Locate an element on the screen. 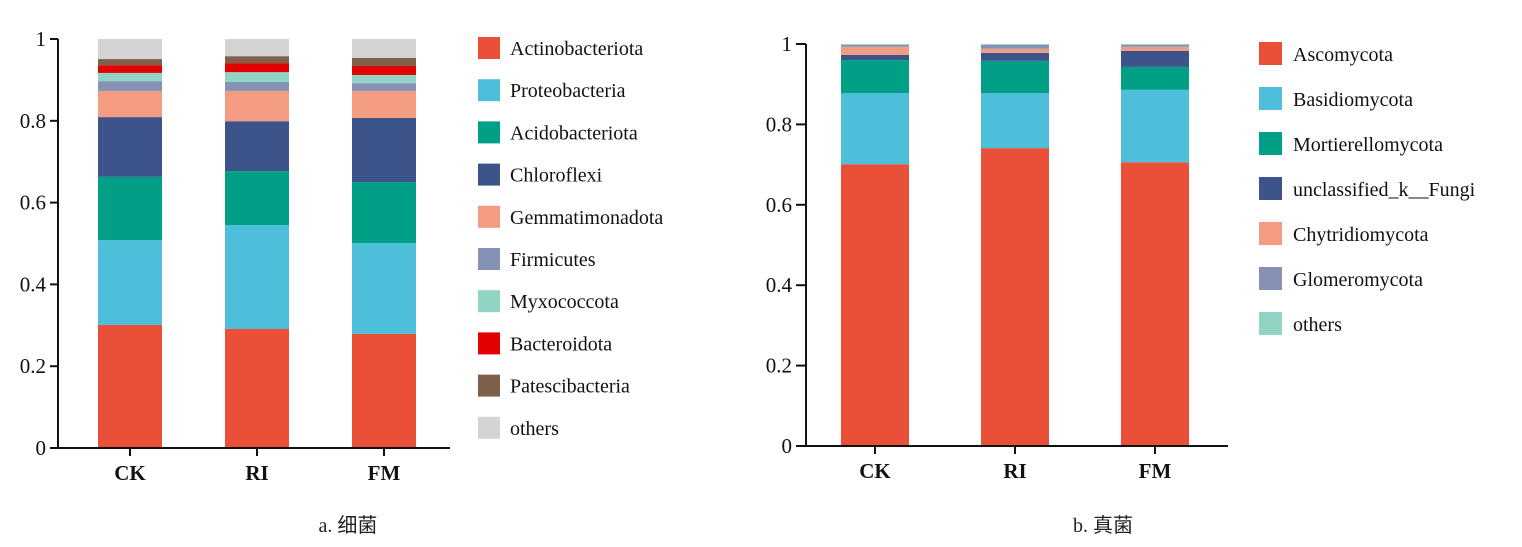 This screenshot has width=1522, height=547. fungi-legend-item-ascomycota: Ascomycota is located at coordinates (1326, 54).